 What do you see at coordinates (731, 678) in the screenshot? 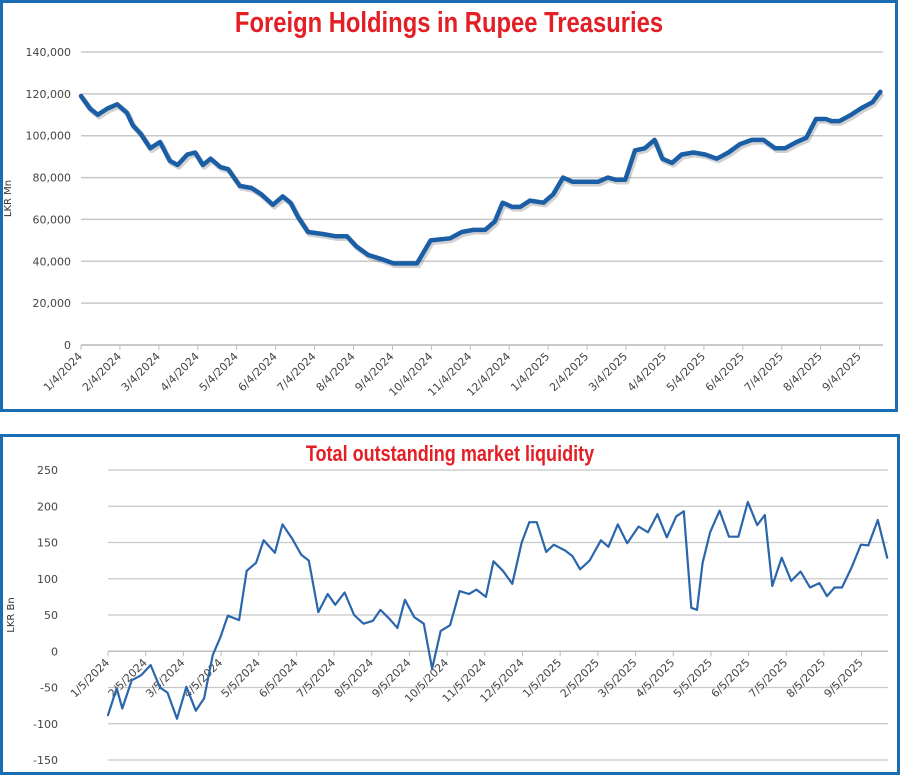
I see `x-tick-label: 6/5/2025` at bounding box center [731, 678].